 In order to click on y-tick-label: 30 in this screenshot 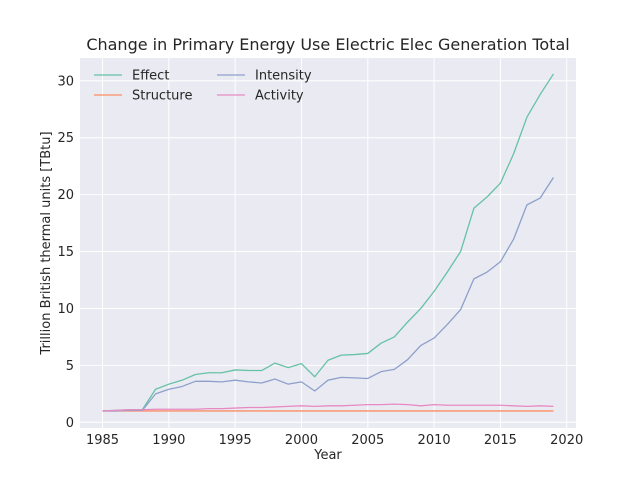, I will do `click(65, 81)`.